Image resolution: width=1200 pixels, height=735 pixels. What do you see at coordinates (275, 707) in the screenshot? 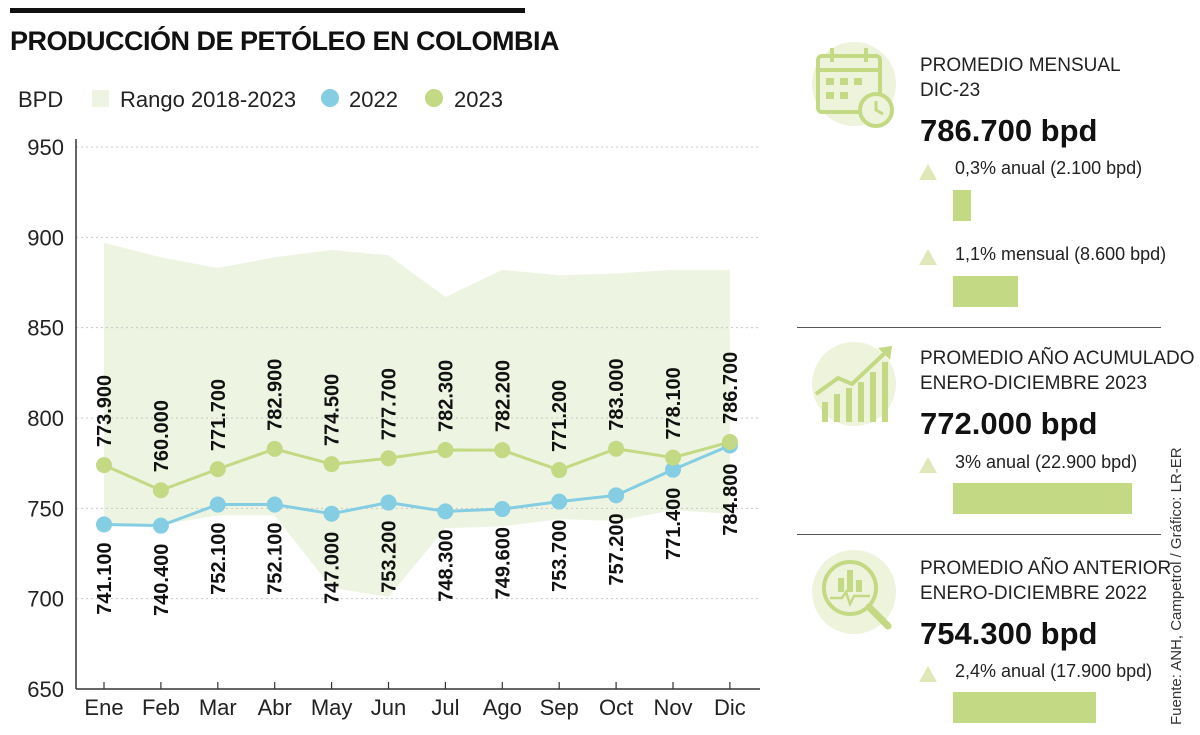
I see `x-tick-label: Abr` at bounding box center [275, 707].